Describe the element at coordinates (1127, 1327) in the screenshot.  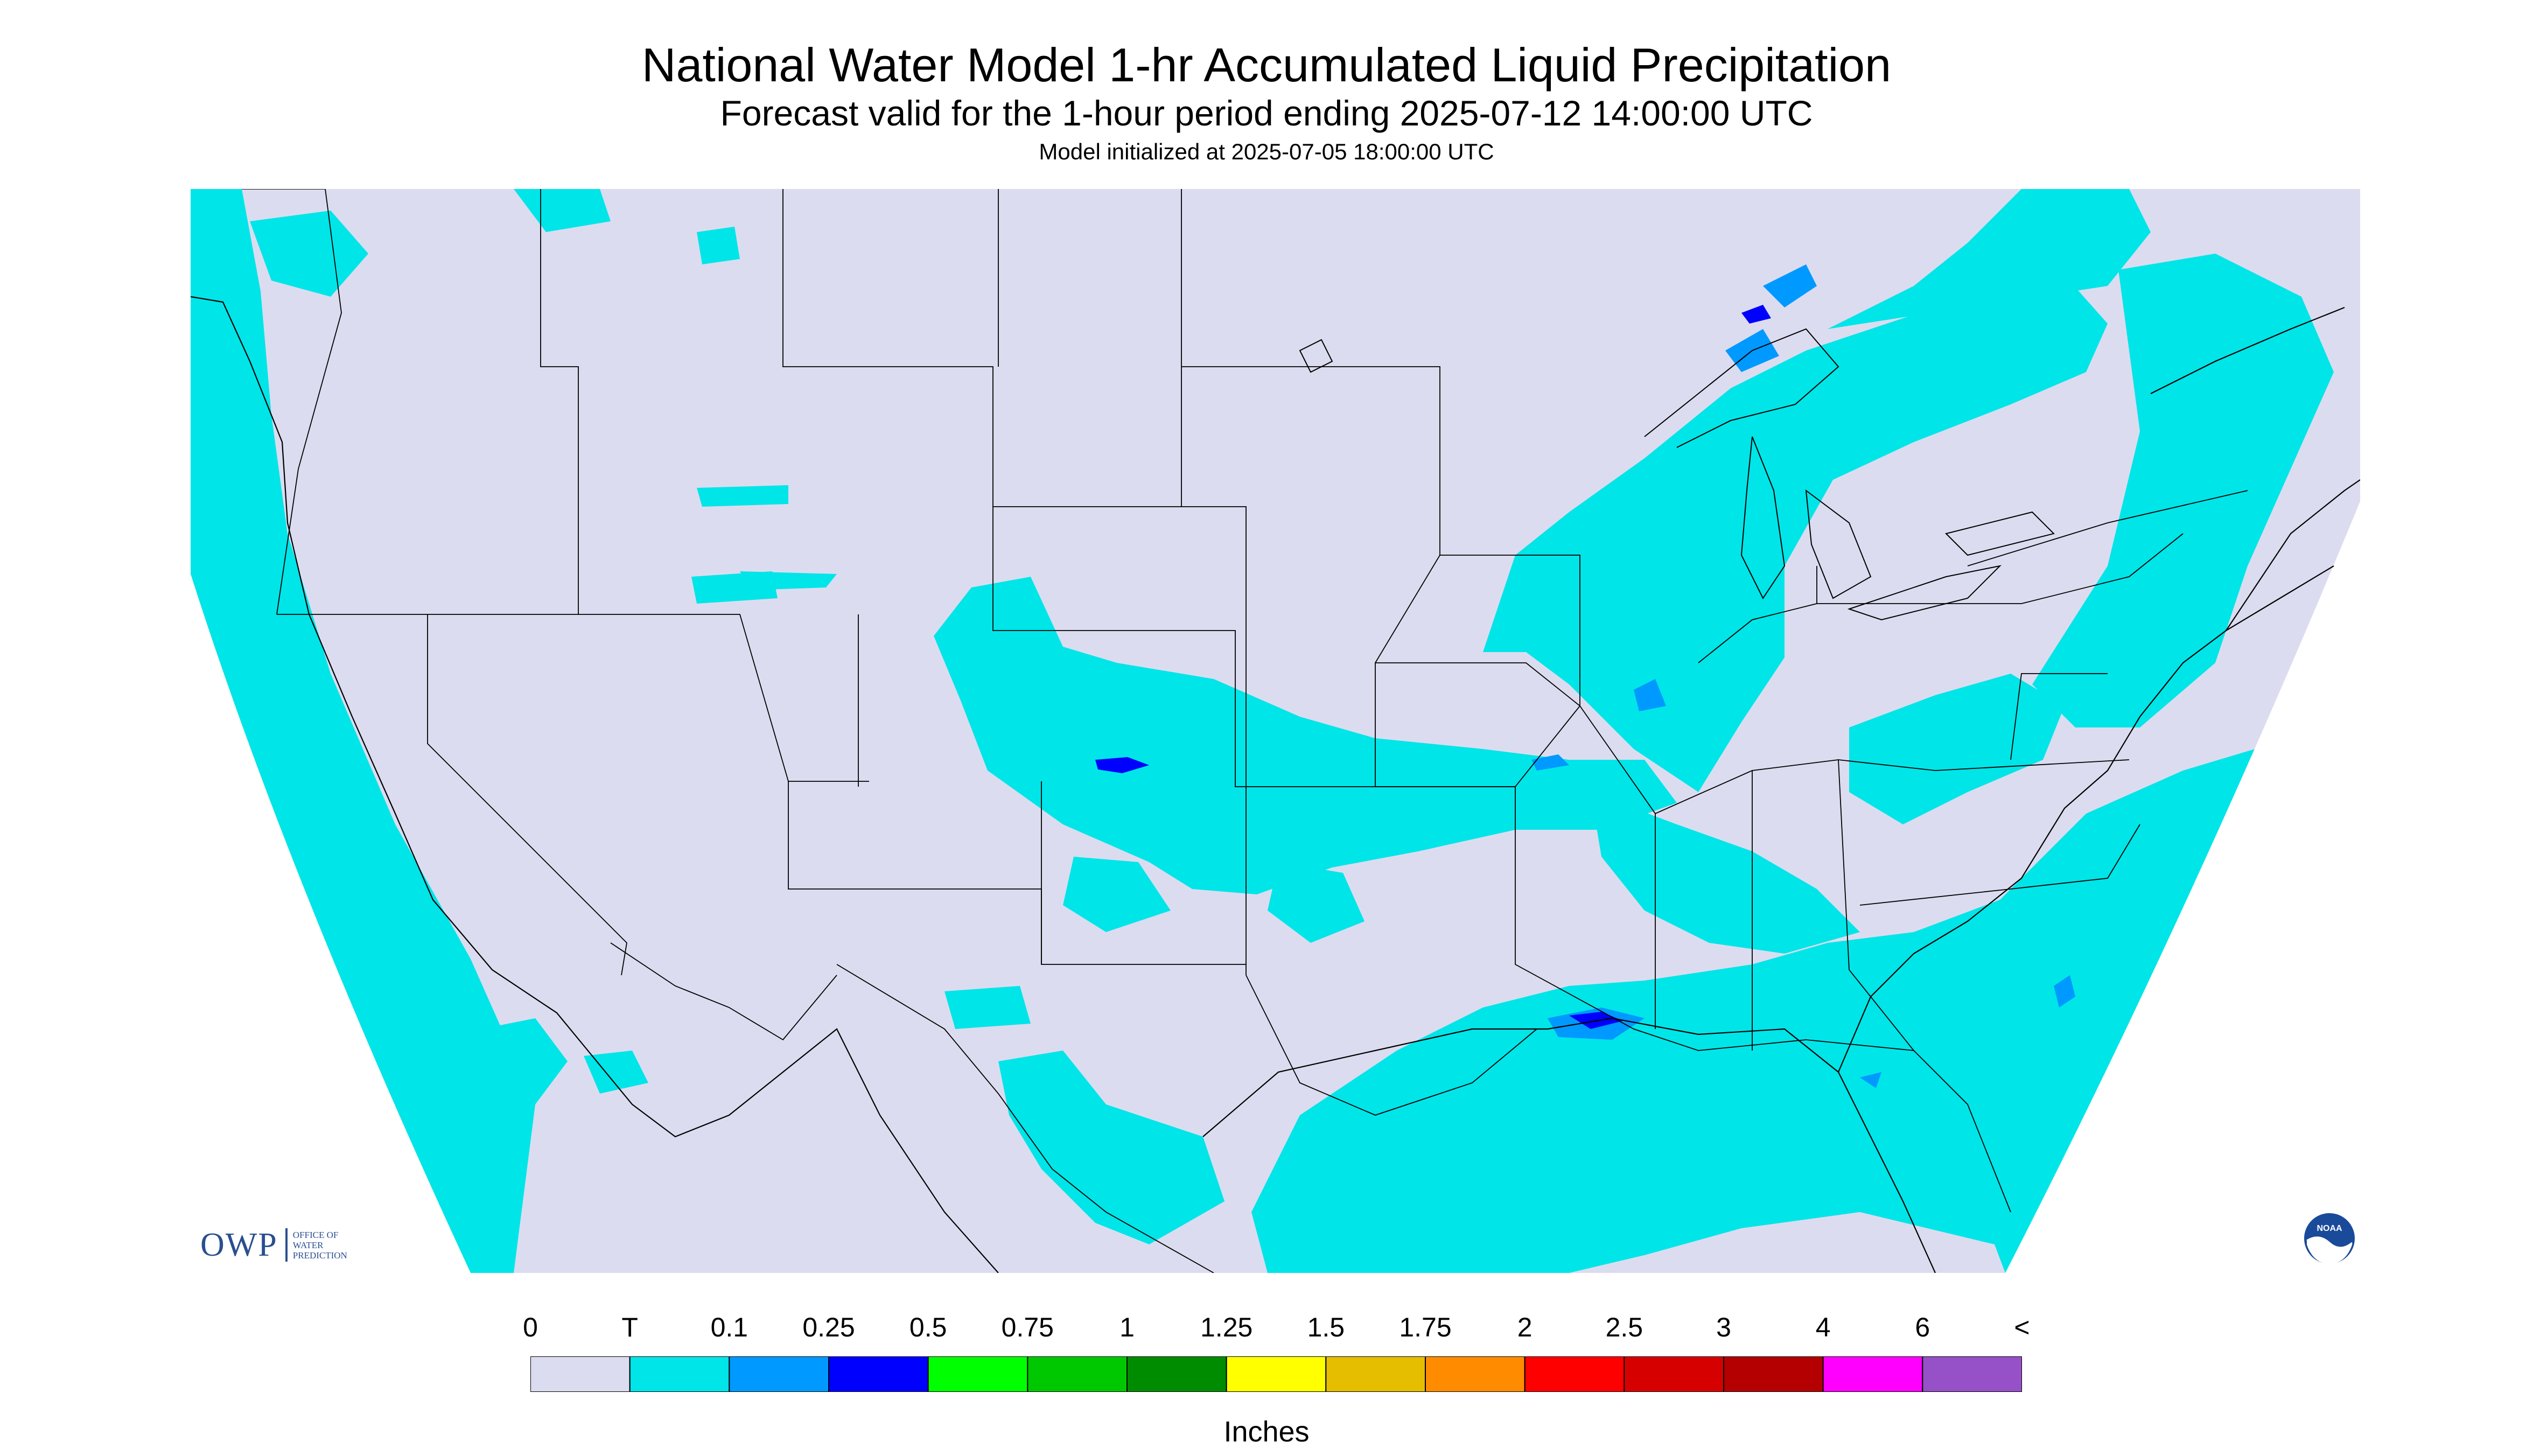
I see `legend-tick-label: 1` at that location.